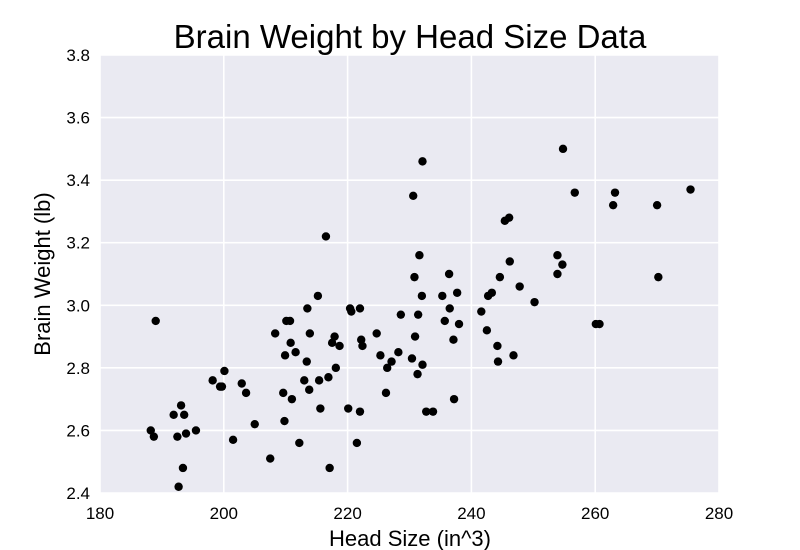  What do you see at coordinates (719, 513) in the screenshot?
I see `x-tick-label: 280` at bounding box center [719, 513].